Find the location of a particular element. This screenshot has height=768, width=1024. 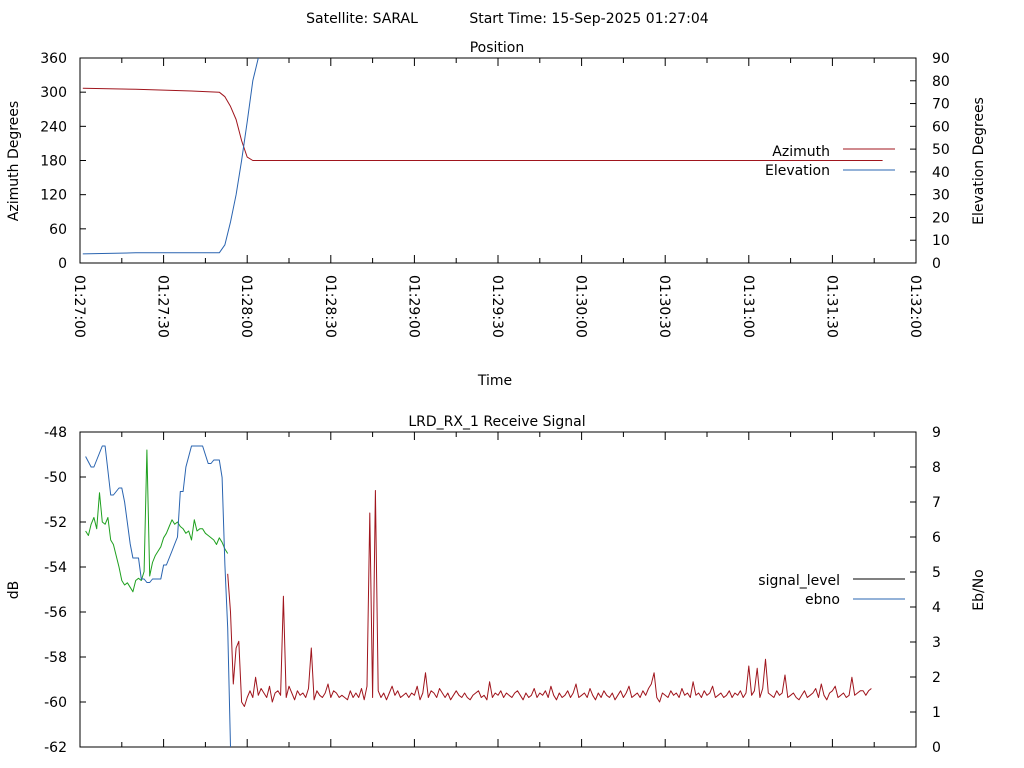

position-legend: Azimuth Elevation is located at coordinates (830, 161).